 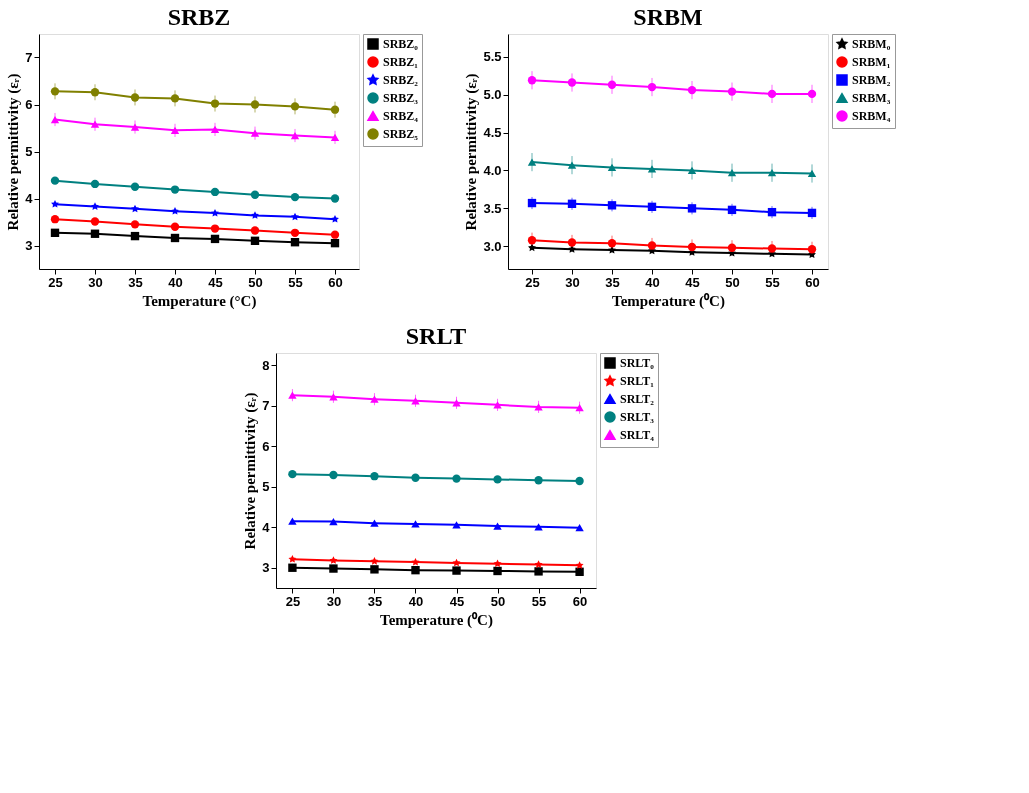 What do you see at coordinates (199, 16) in the screenshot?
I see `chart-title: SRBZ` at bounding box center [199, 16].